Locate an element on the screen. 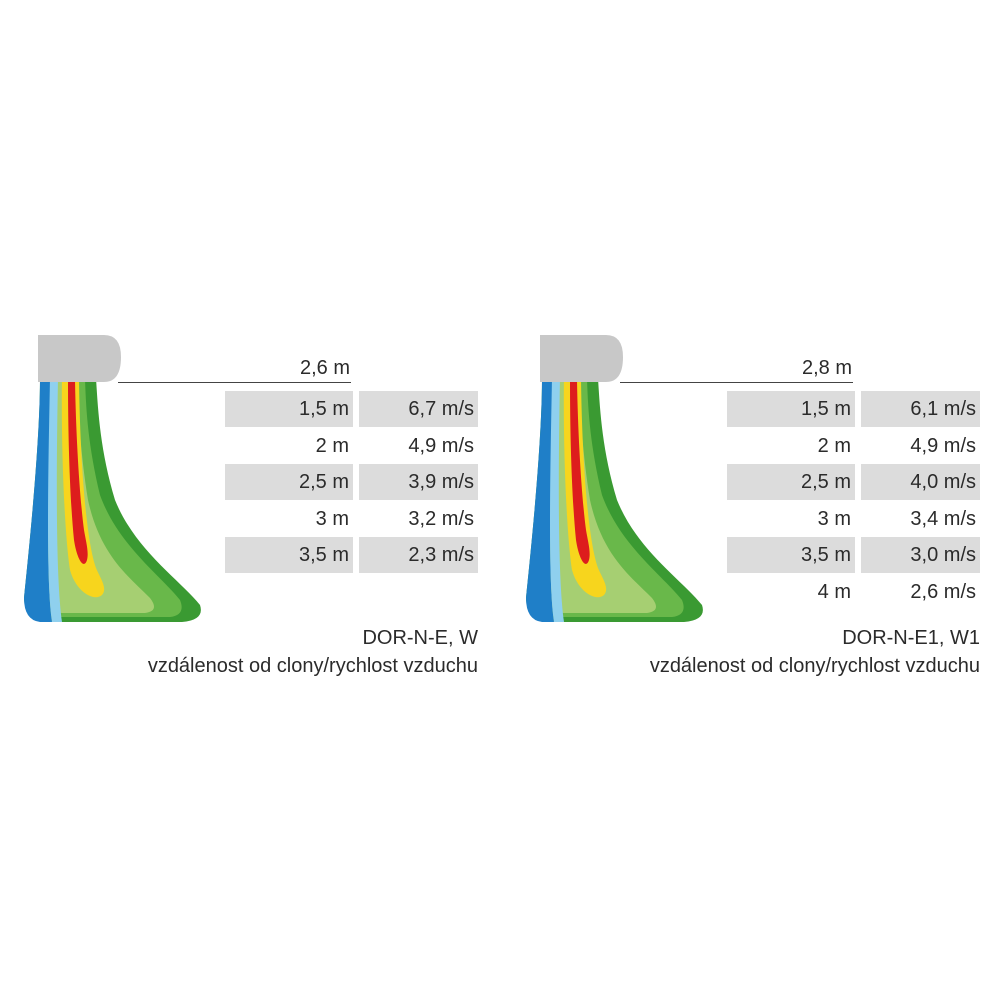 This screenshot has height=1000, width=1000. speed-cell: 4,0 m/s is located at coordinates (920, 482).